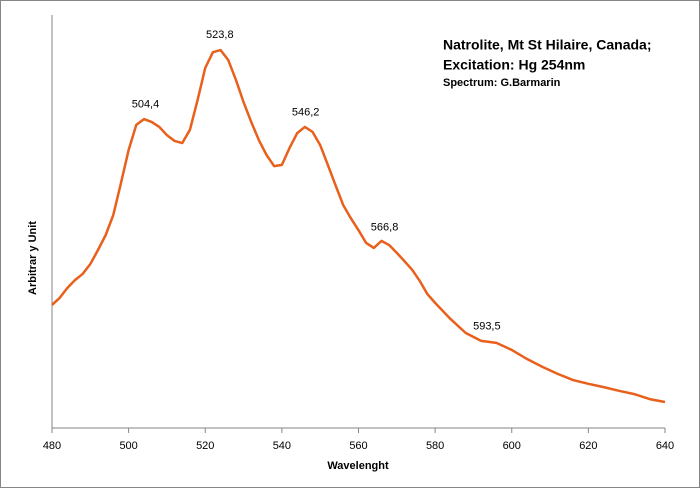  I want to click on x-tick-label: 540, so click(282, 446).